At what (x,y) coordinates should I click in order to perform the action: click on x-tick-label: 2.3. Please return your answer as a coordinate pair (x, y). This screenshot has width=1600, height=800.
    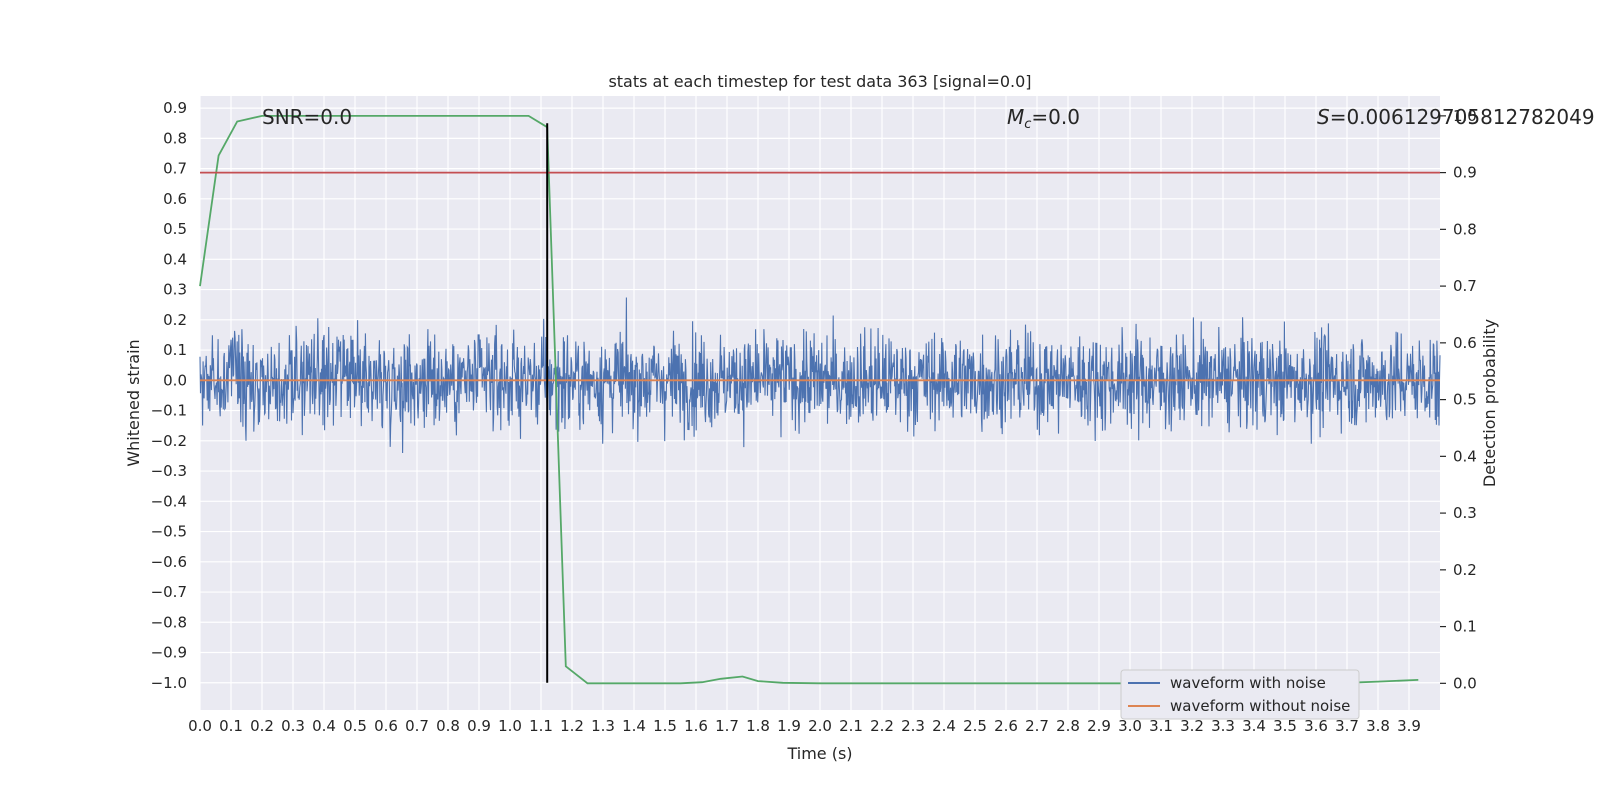
    Looking at the image, I should click on (913, 726).